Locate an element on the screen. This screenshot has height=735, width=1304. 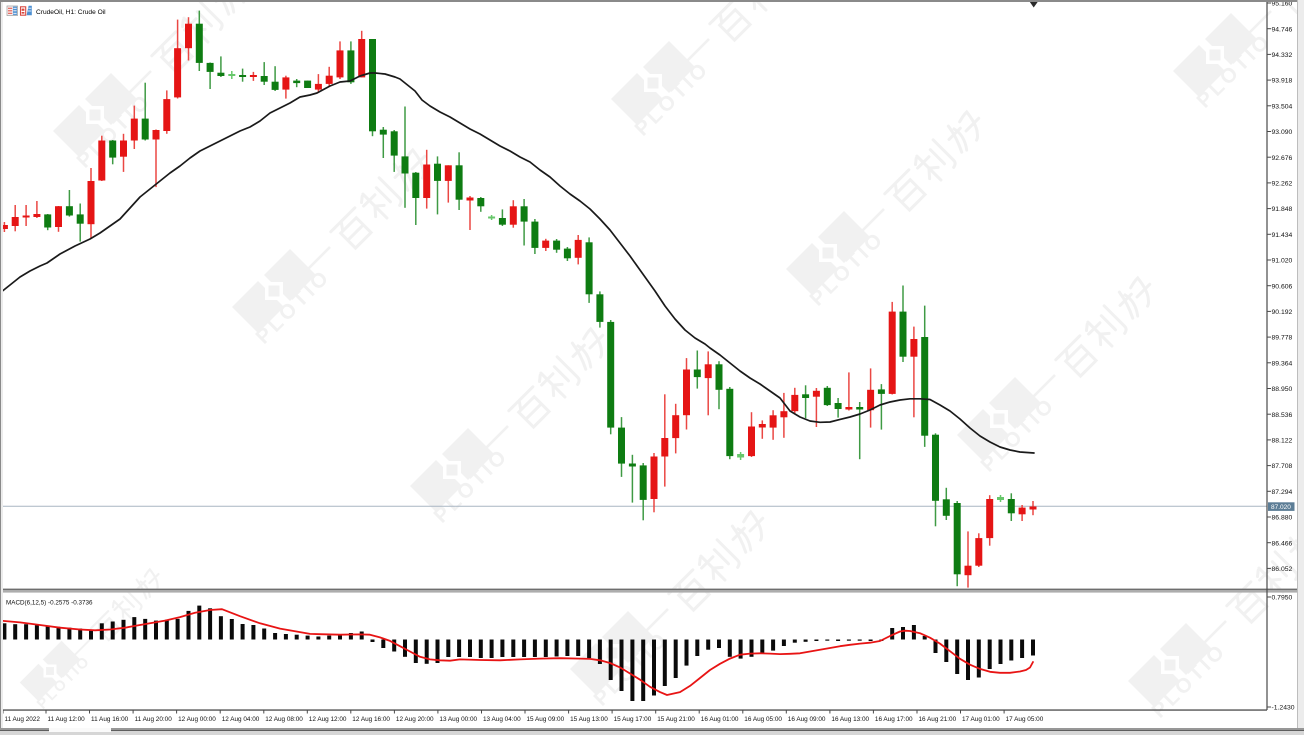
svg-text: 16 Aug 17:00 is located at coordinates (894, 719).